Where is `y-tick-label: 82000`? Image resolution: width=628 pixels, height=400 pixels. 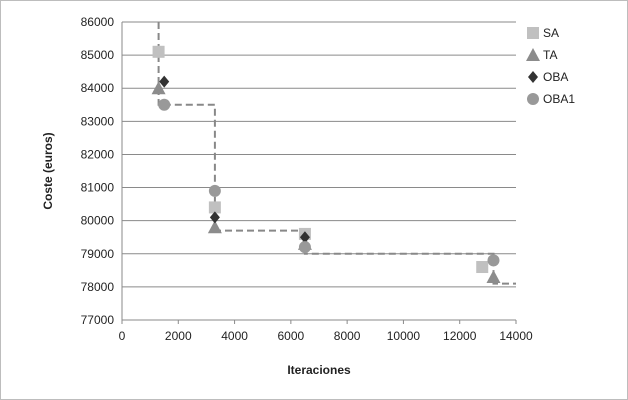
y-tick-label: 82000 is located at coordinates (98, 154).